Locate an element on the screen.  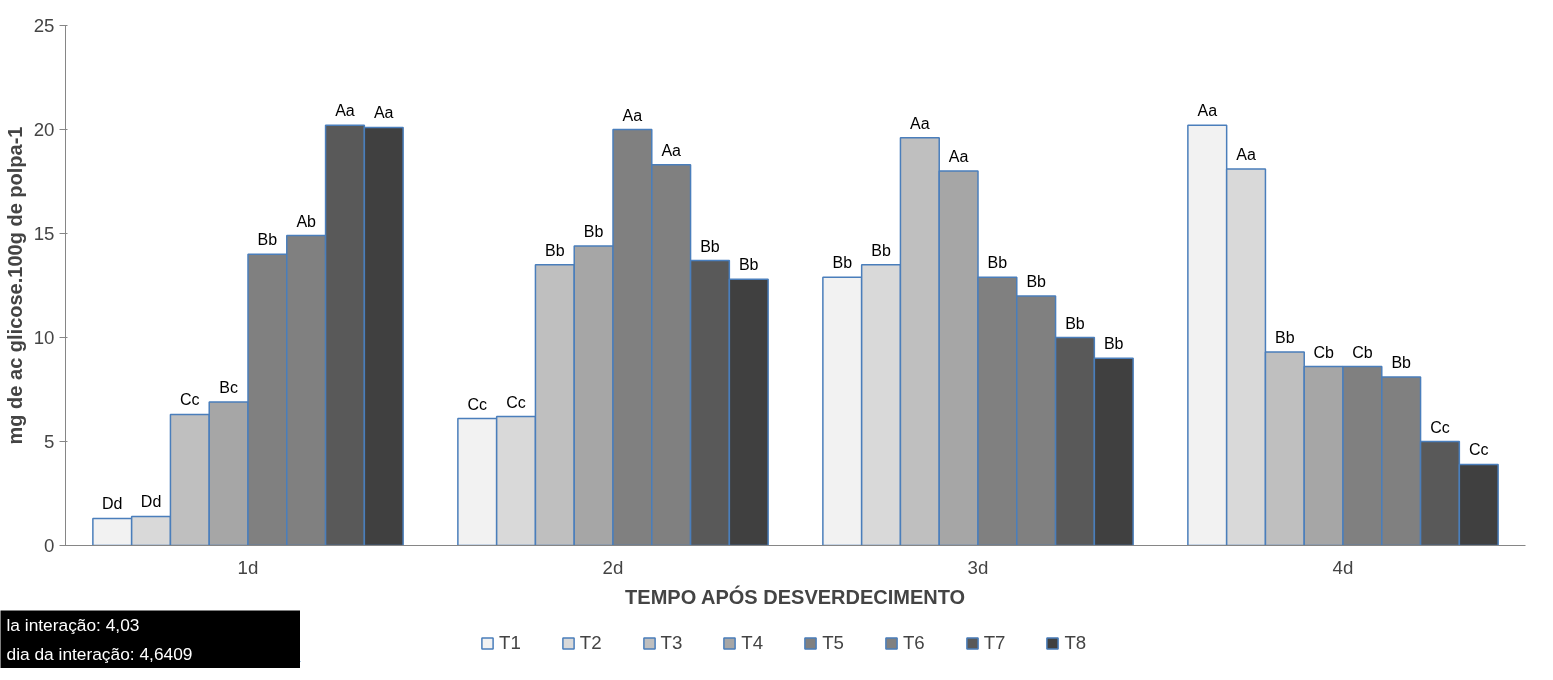
x-tick-label: 2d is located at coordinates (613, 567).